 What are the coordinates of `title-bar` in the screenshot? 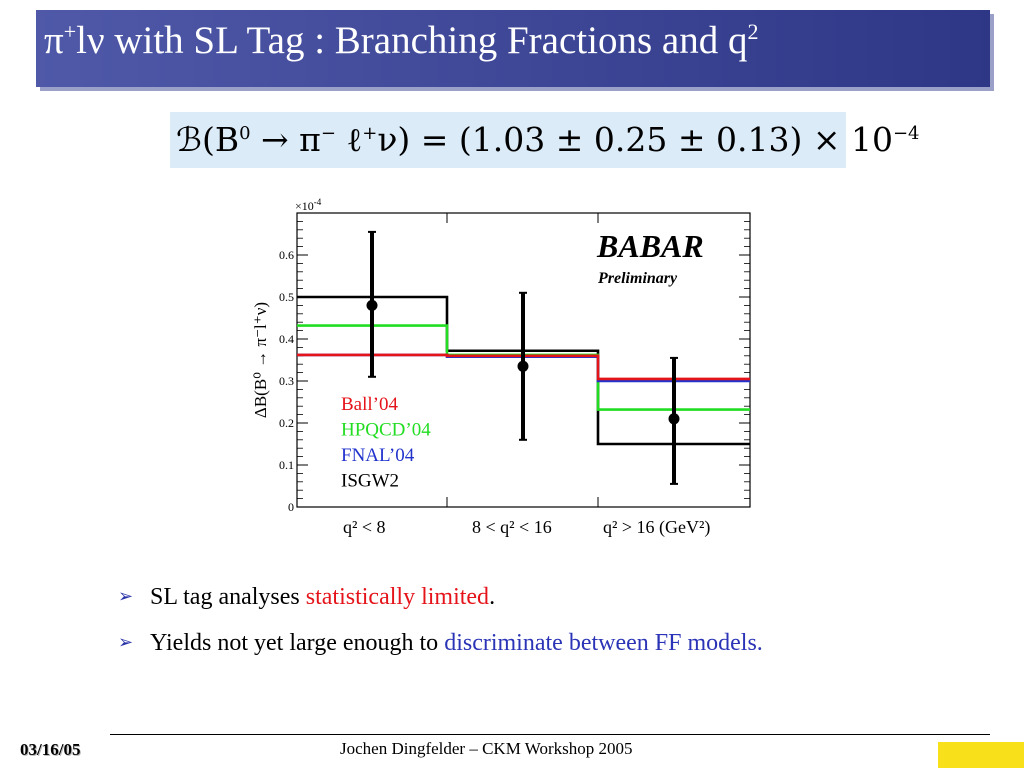 It's located at (513, 48).